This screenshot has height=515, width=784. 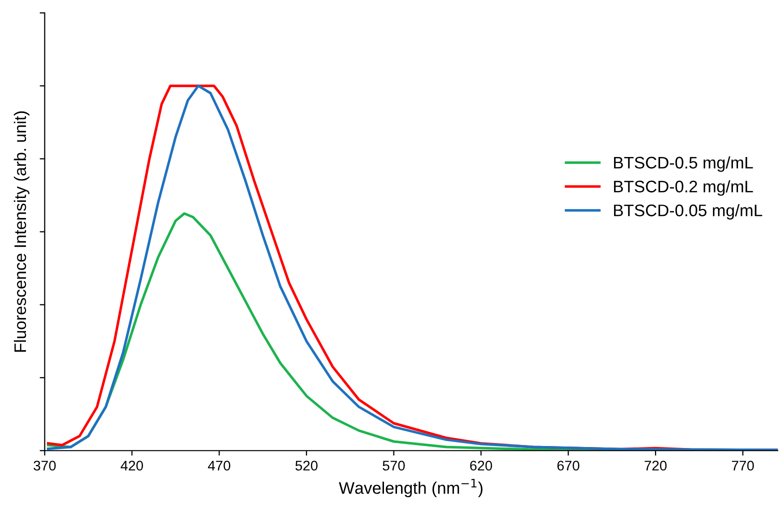 I want to click on x-tick-label: 620, so click(x=481, y=465).